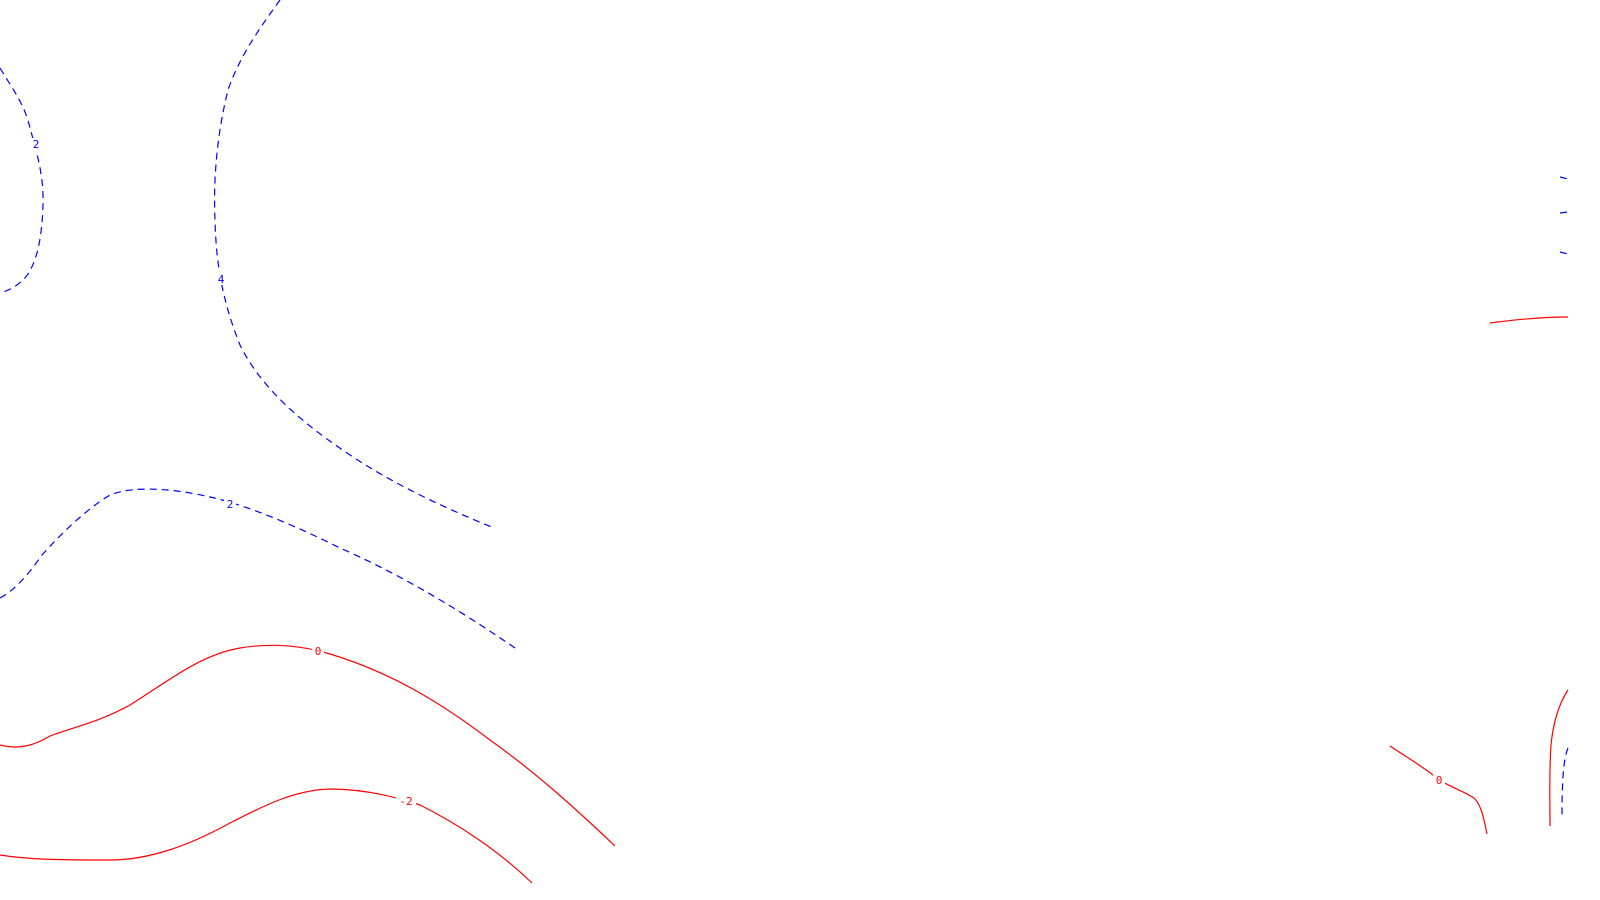  What do you see at coordinates (354, 264) in the screenshot?
I see `contour-line: 4` at bounding box center [354, 264].